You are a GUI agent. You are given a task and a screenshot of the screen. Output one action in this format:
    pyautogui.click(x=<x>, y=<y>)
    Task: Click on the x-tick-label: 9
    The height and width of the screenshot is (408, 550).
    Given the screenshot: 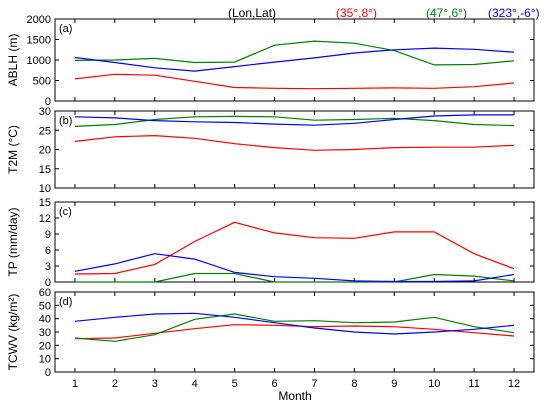 What is the action you would take?
    pyautogui.click(x=394, y=384)
    